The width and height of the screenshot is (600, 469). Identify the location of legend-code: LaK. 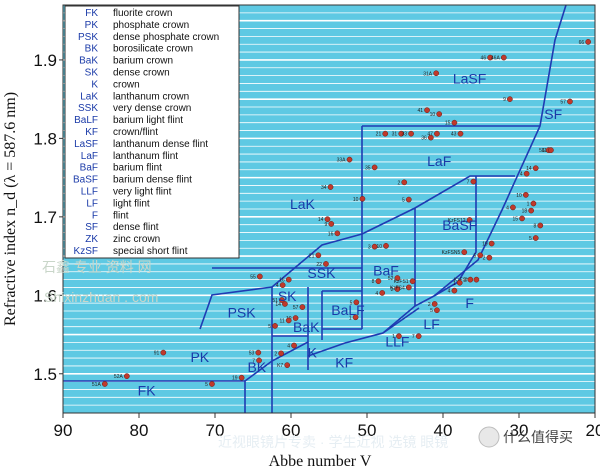
(89, 96).